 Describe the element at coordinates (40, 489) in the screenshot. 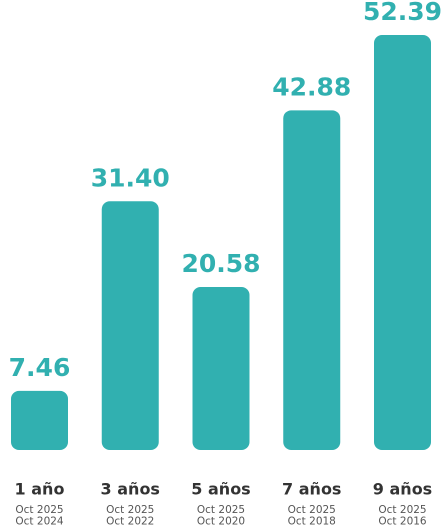

I see `category-label: 1 año` at that location.